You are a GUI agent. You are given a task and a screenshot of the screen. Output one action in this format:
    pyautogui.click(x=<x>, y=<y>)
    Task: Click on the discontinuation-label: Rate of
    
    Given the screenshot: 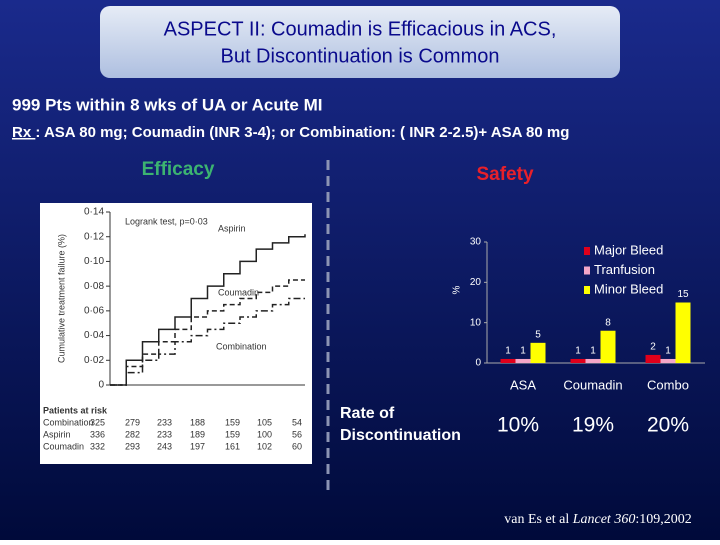 What is the action you would take?
    pyautogui.click(x=367, y=413)
    